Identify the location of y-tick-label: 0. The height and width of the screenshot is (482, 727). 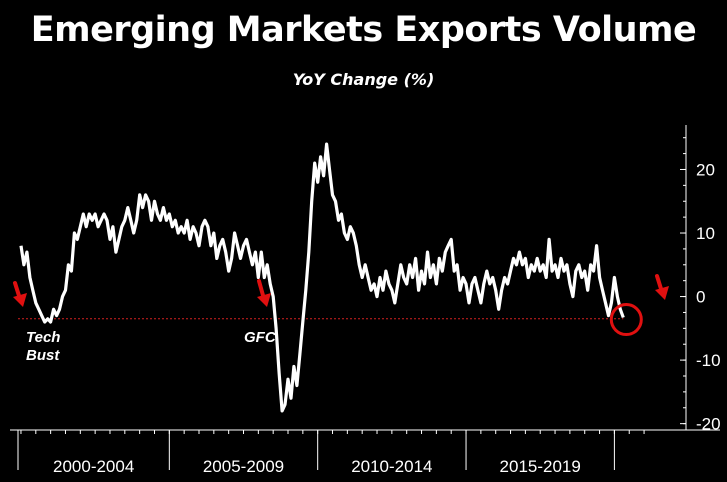
(700, 297).